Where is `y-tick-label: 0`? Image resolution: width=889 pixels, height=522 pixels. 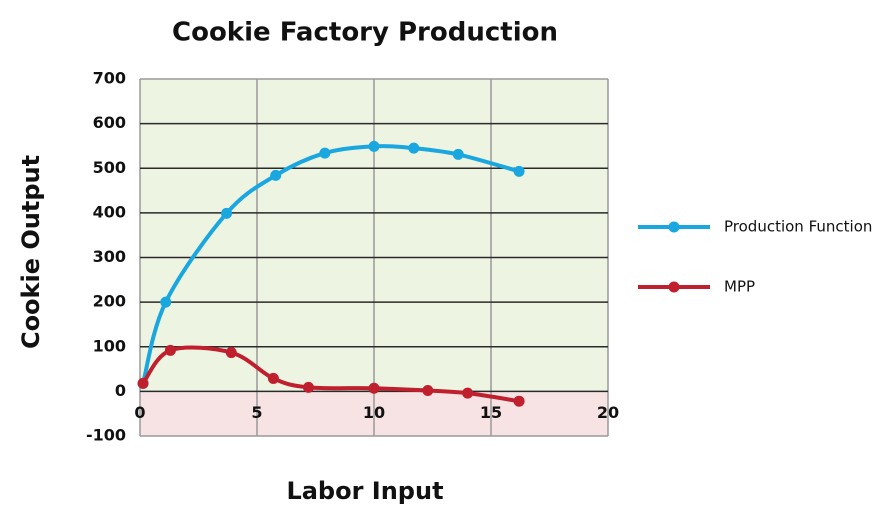 y-tick-label: 0 is located at coordinates (120, 390).